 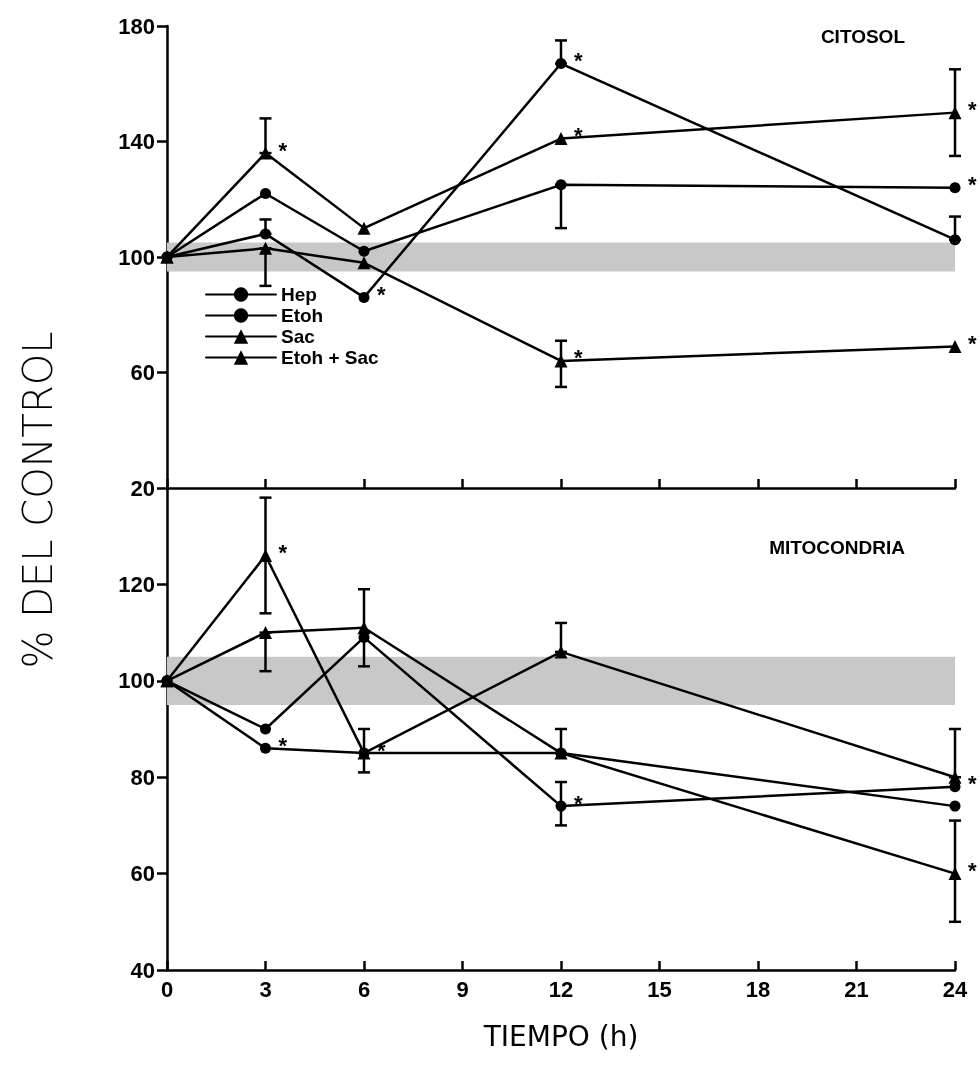 I want to click on x-tick-label: 24, so click(x=955, y=989).